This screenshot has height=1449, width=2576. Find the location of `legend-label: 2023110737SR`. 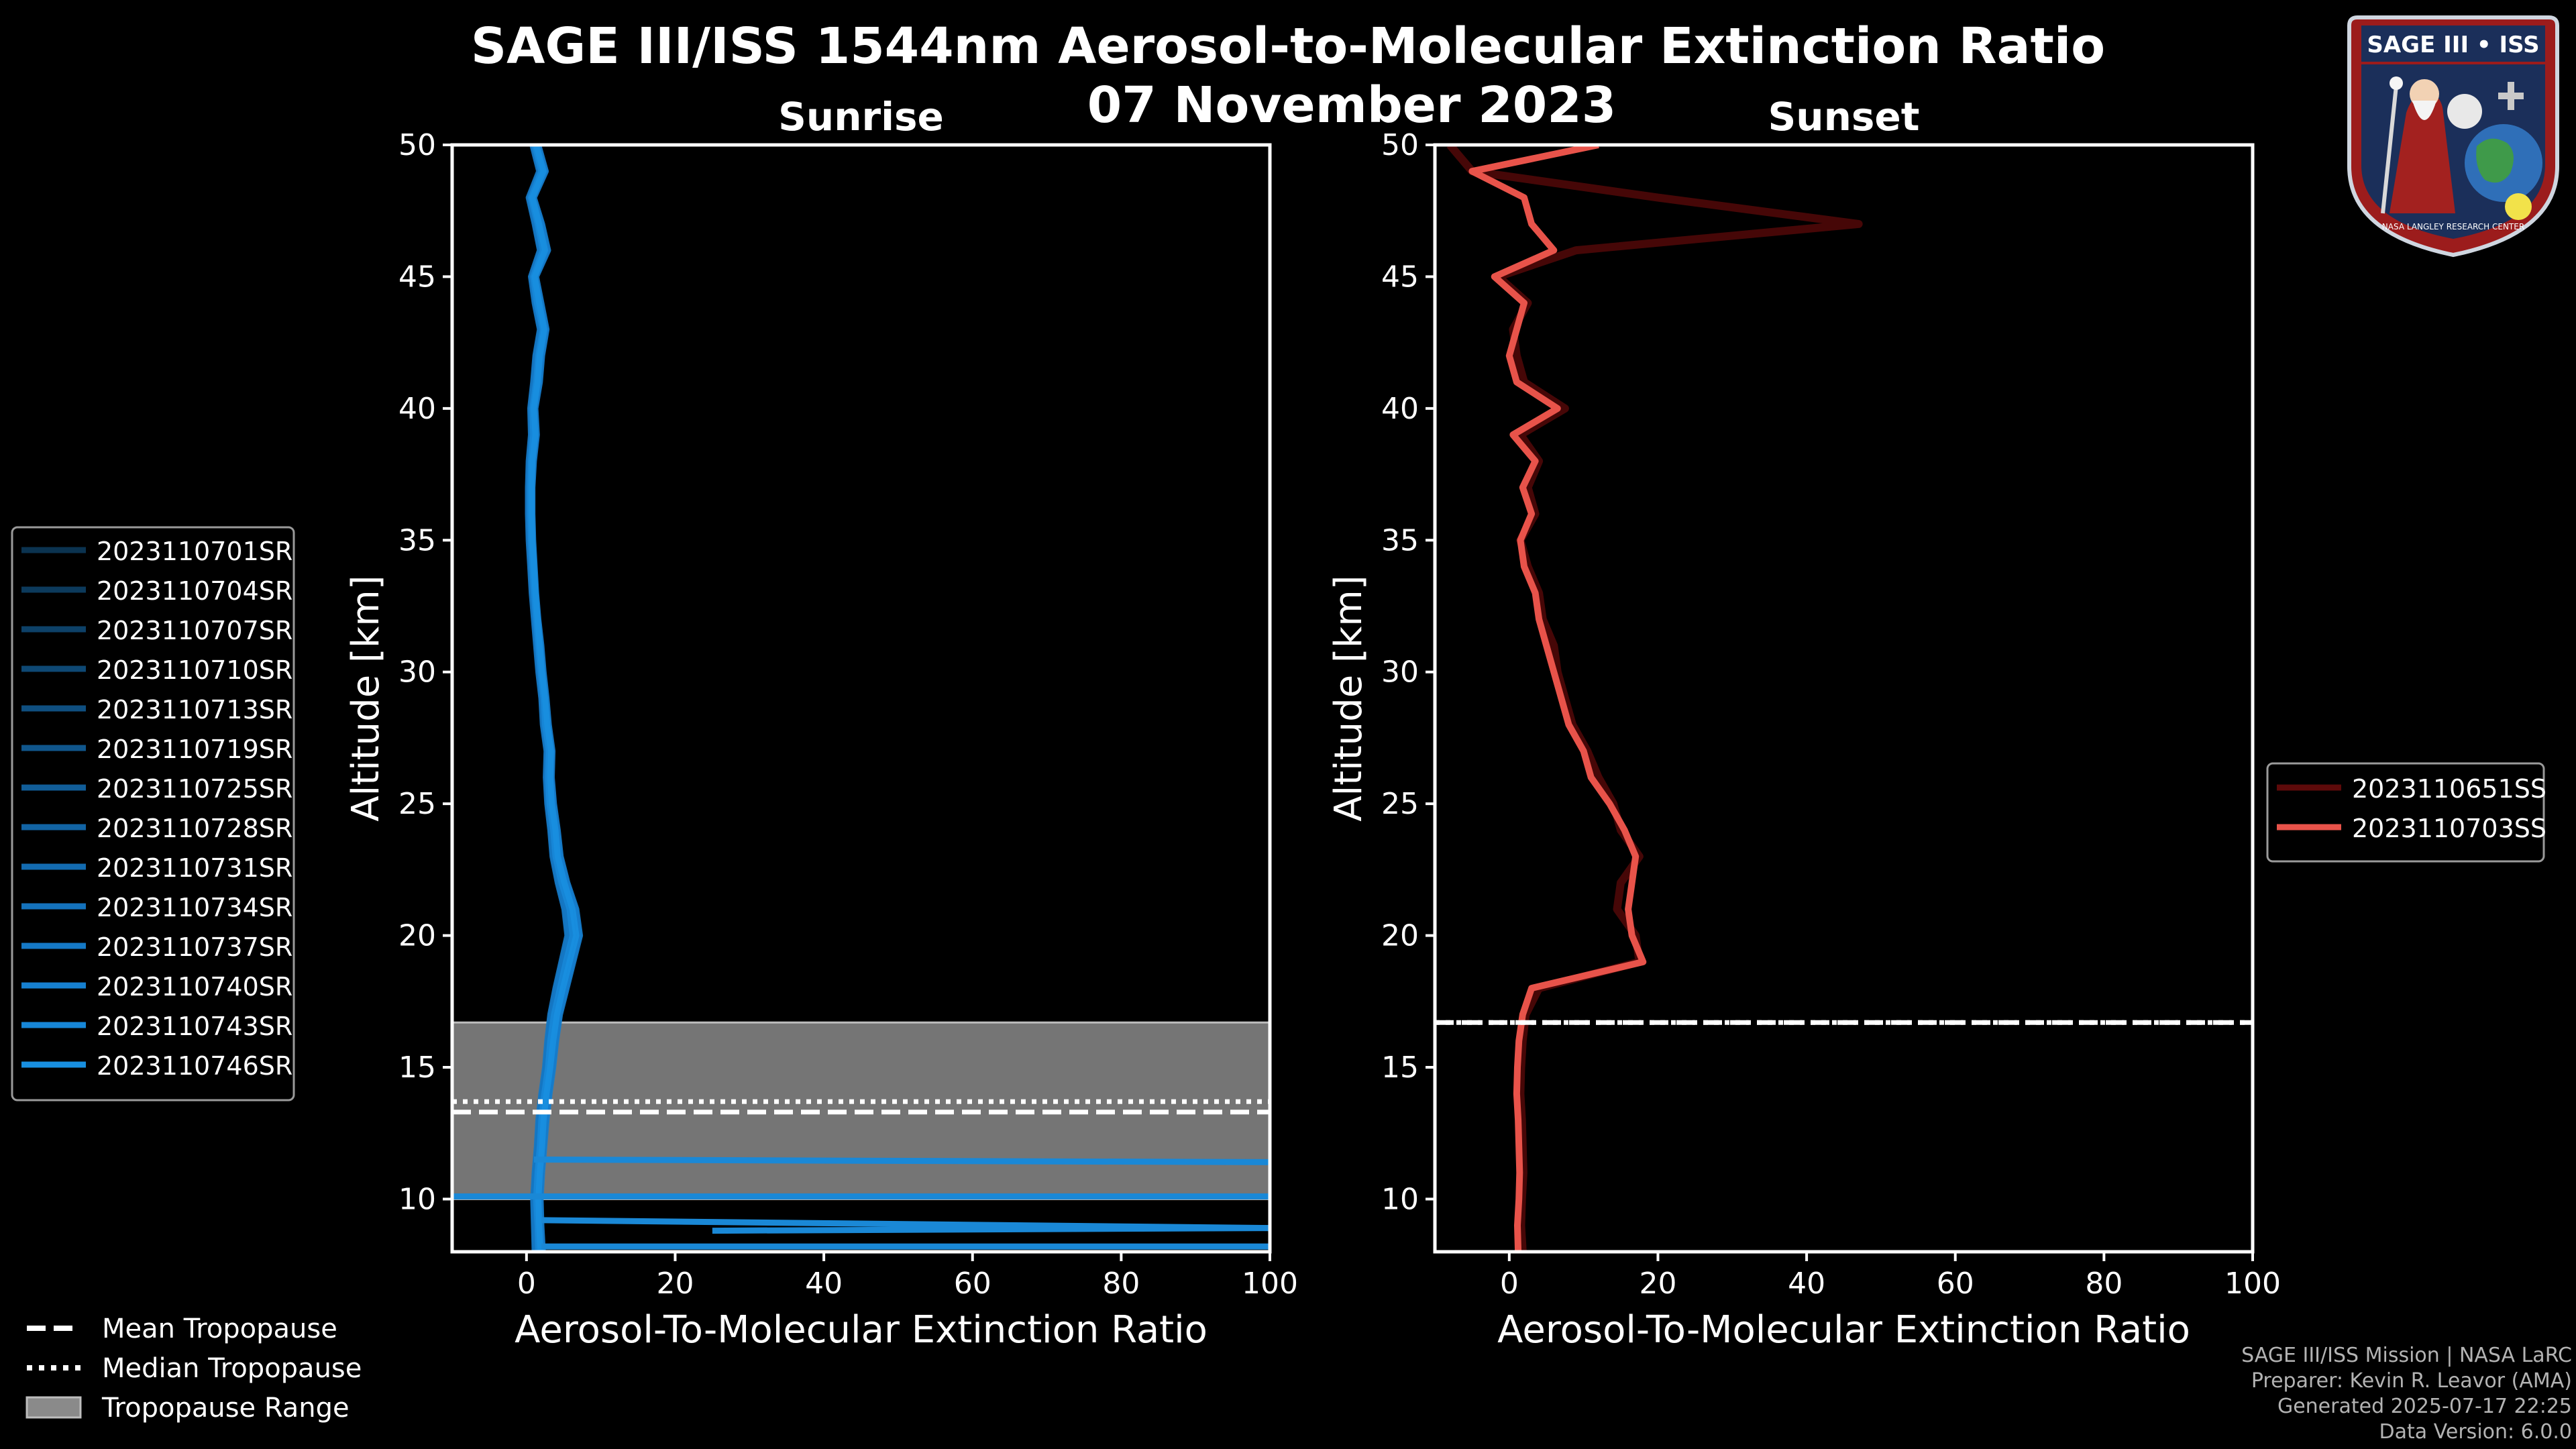

legend-label: 2023110737SR is located at coordinates (194, 947).